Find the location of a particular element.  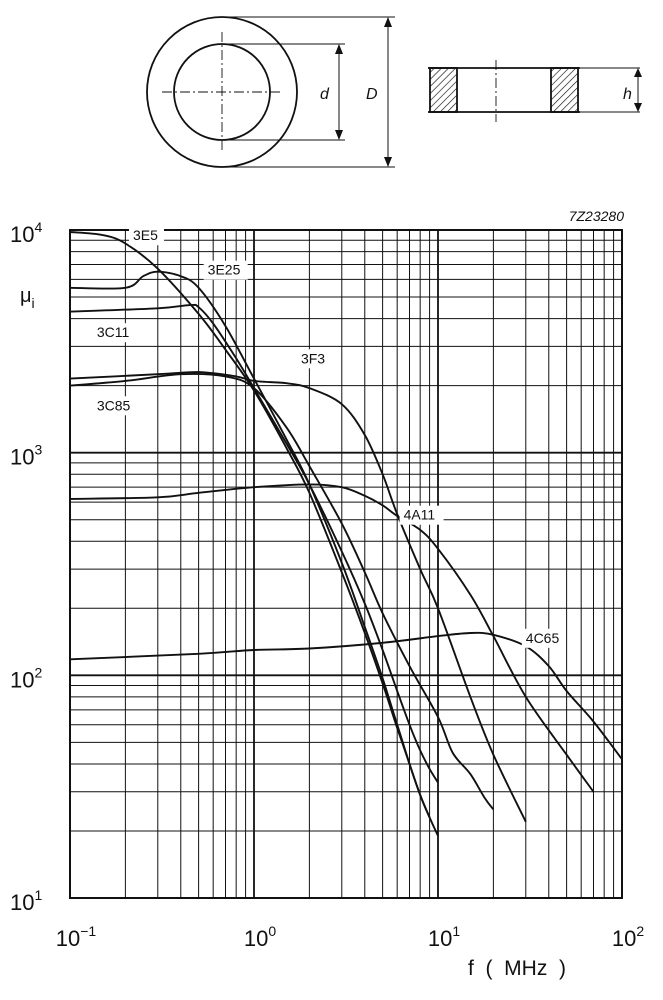

figure-code: 7Z23280 is located at coordinates (596, 216).